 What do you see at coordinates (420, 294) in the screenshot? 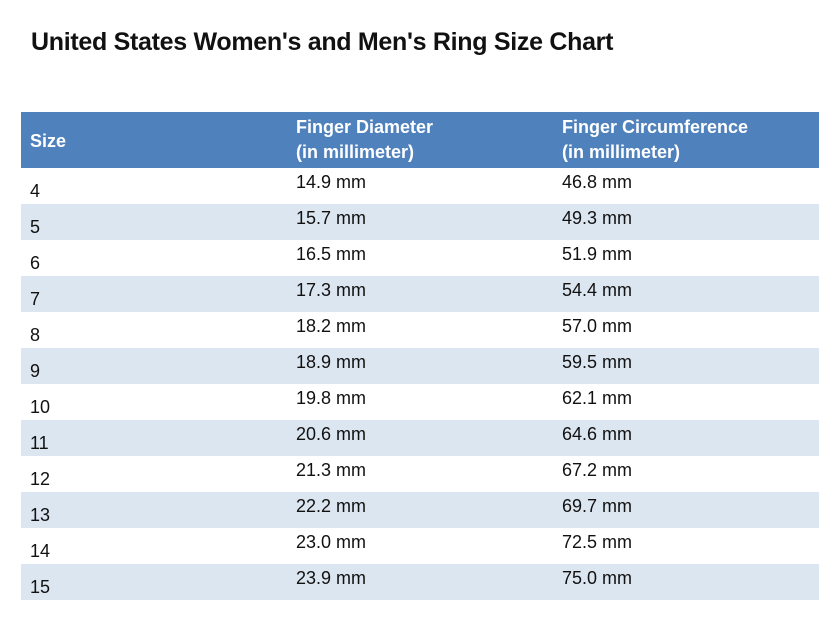
I see `table-row: 7 17.3 mm 54.4 mm` at bounding box center [420, 294].